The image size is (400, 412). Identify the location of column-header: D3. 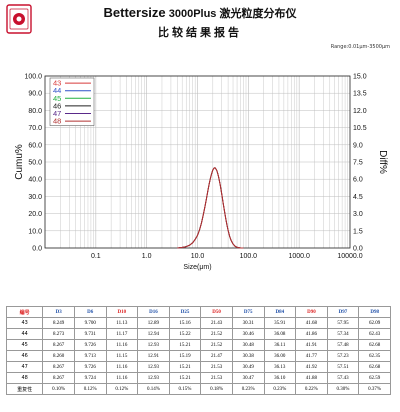
(58, 312).